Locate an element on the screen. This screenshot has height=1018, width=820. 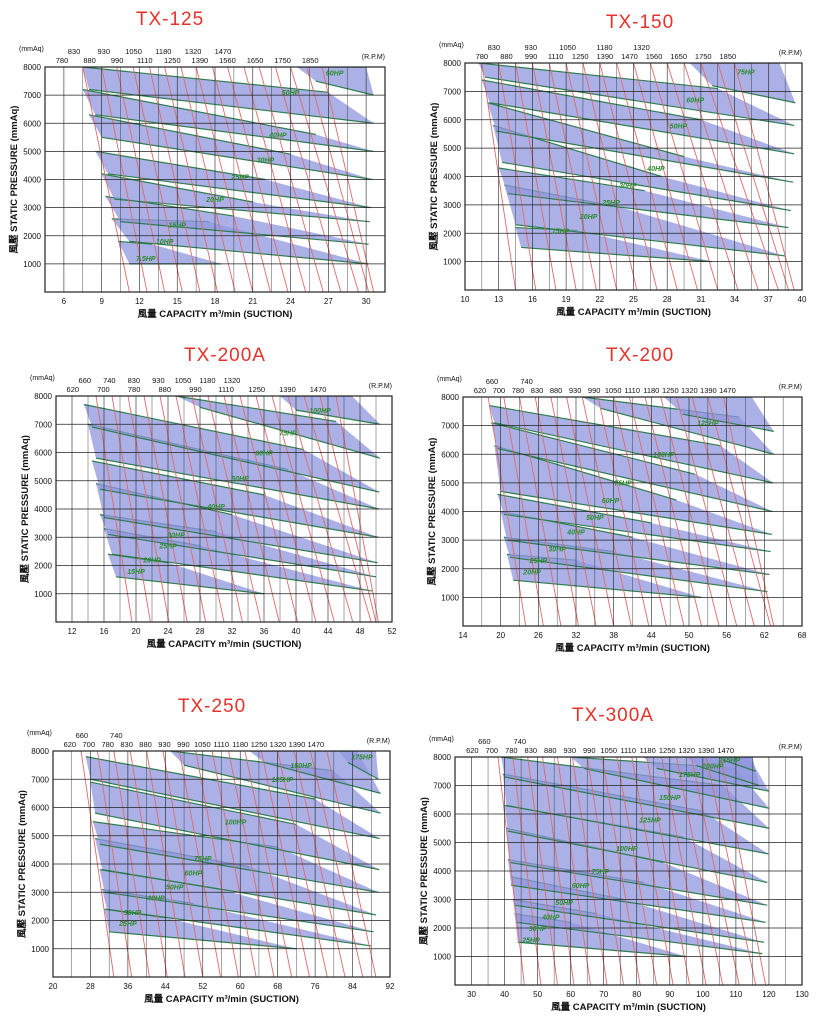
x-tick-label: 50 is located at coordinates (689, 635).